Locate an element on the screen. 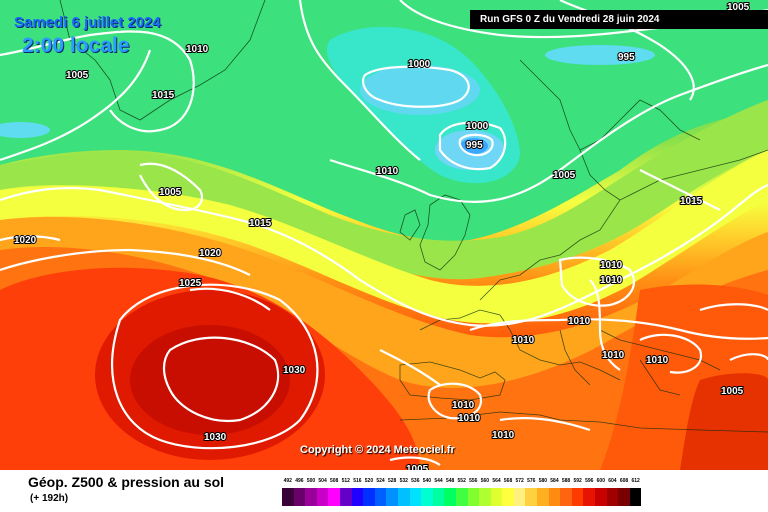 This screenshot has height=512, width=768. scale-label: 536 is located at coordinates (415, 481).